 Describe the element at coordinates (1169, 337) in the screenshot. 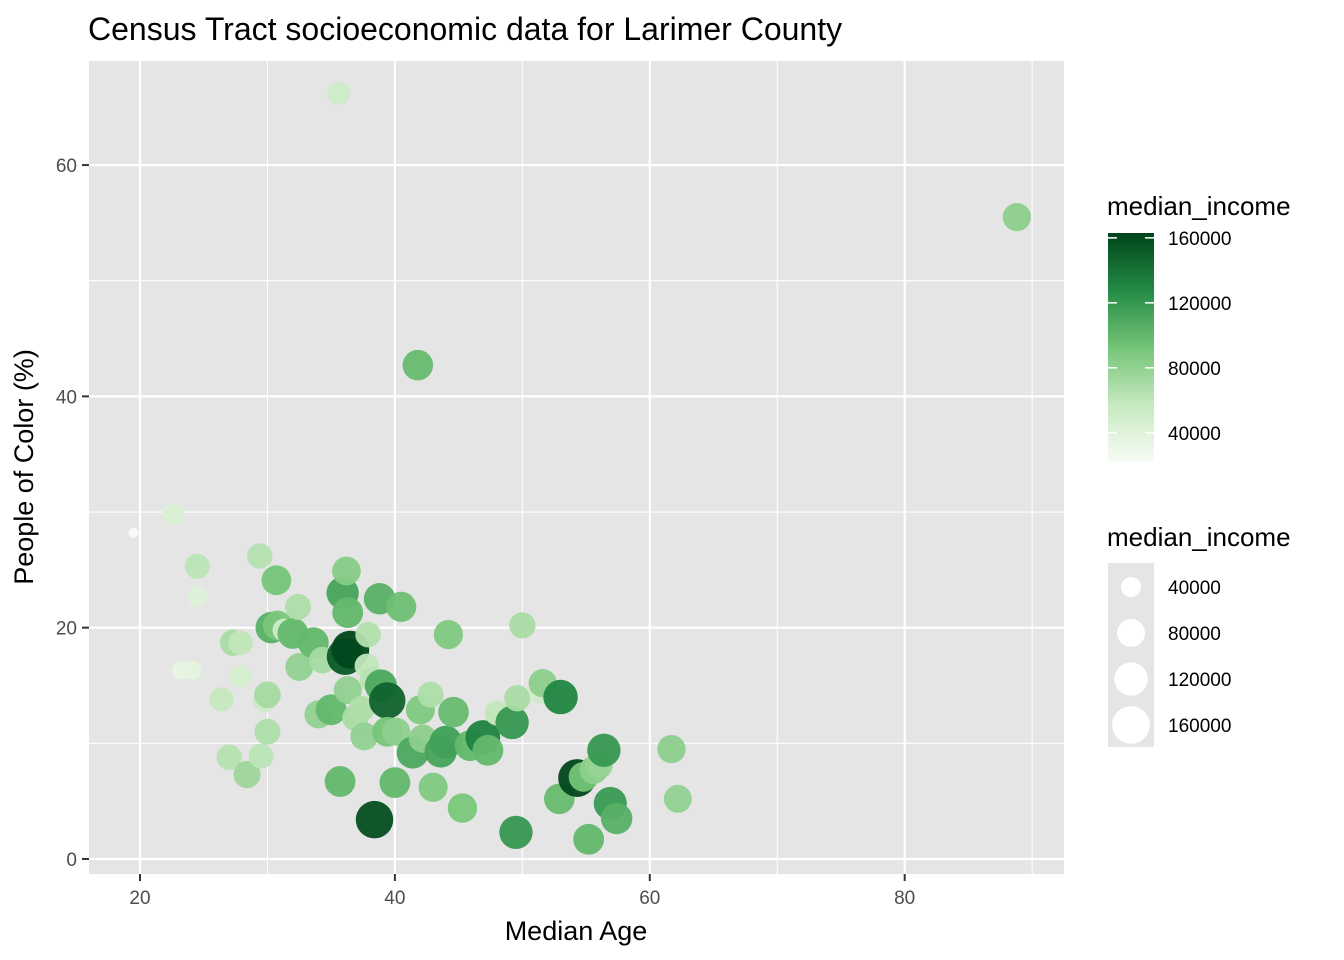

I see `color-legend-ticks: 40000 80000 120000 160000` at that location.